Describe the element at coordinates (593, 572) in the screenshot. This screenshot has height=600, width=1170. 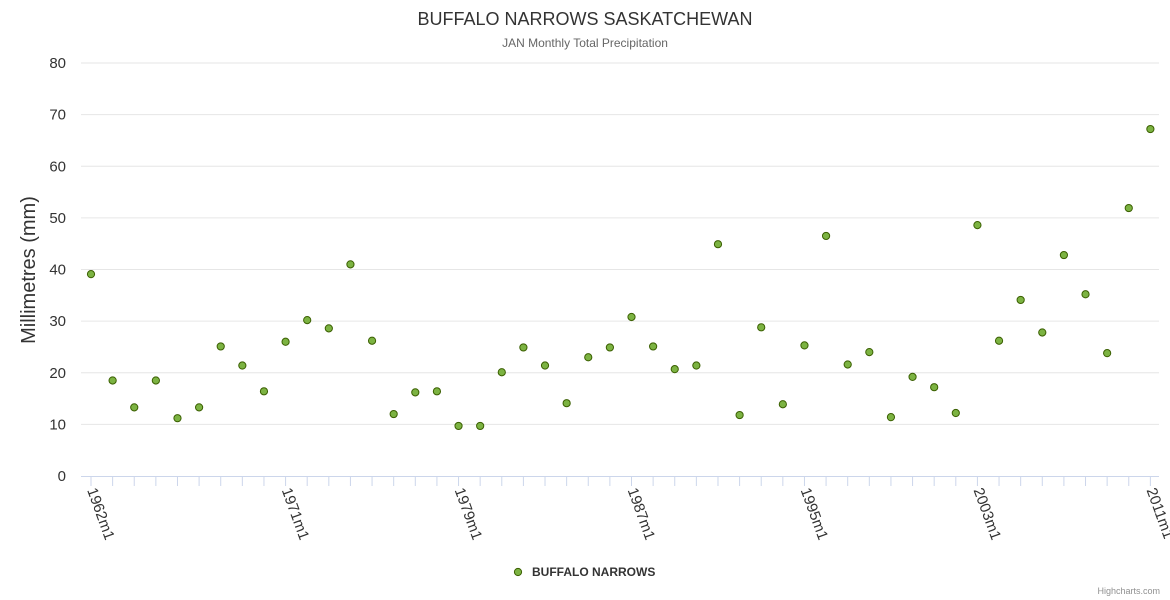
I see `legend-label: BUFFALO NARROWS` at that location.